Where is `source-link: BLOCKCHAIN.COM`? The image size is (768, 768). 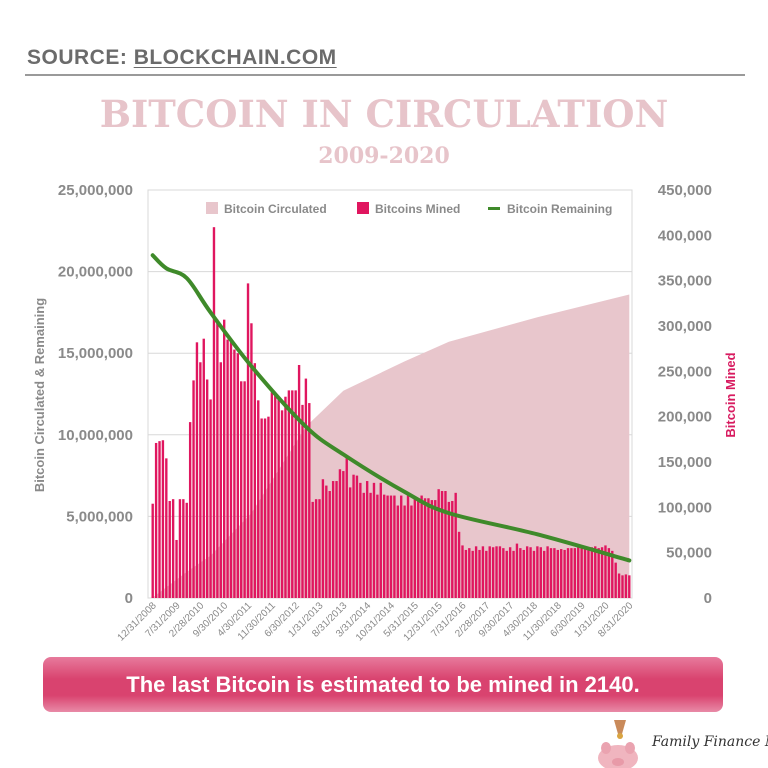
source-link: BLOCKCHAIN.COM is located at coordinates (235, 57).